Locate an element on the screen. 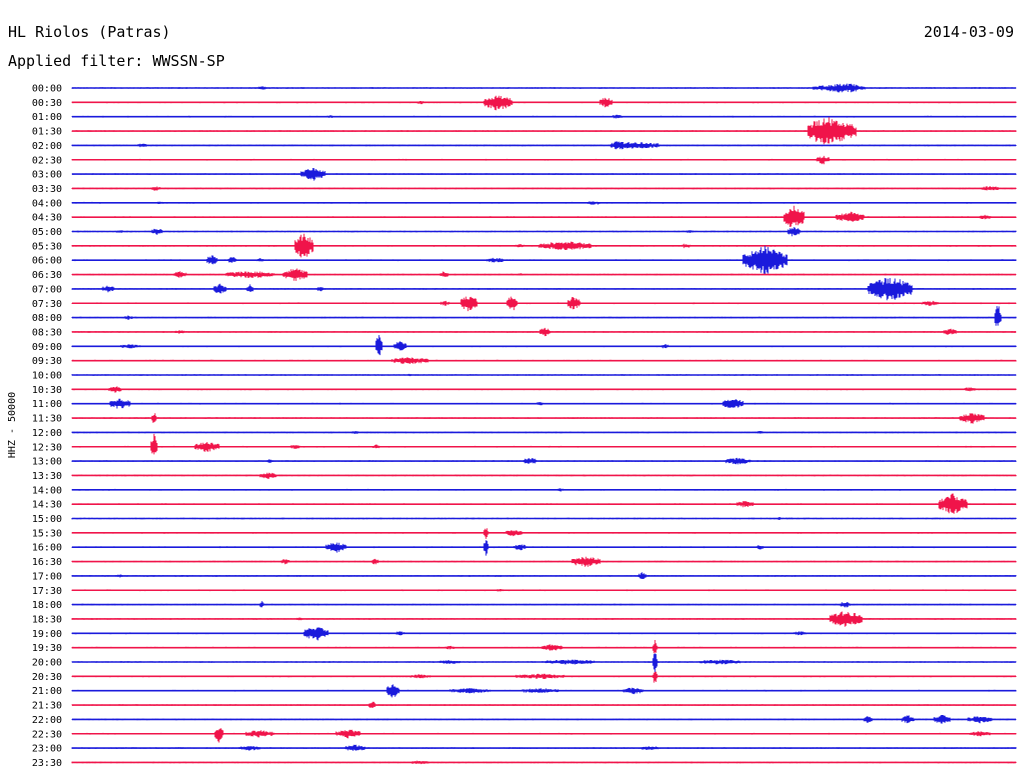  row-label-0830: 08:30 is located at coordinates (47, 332).